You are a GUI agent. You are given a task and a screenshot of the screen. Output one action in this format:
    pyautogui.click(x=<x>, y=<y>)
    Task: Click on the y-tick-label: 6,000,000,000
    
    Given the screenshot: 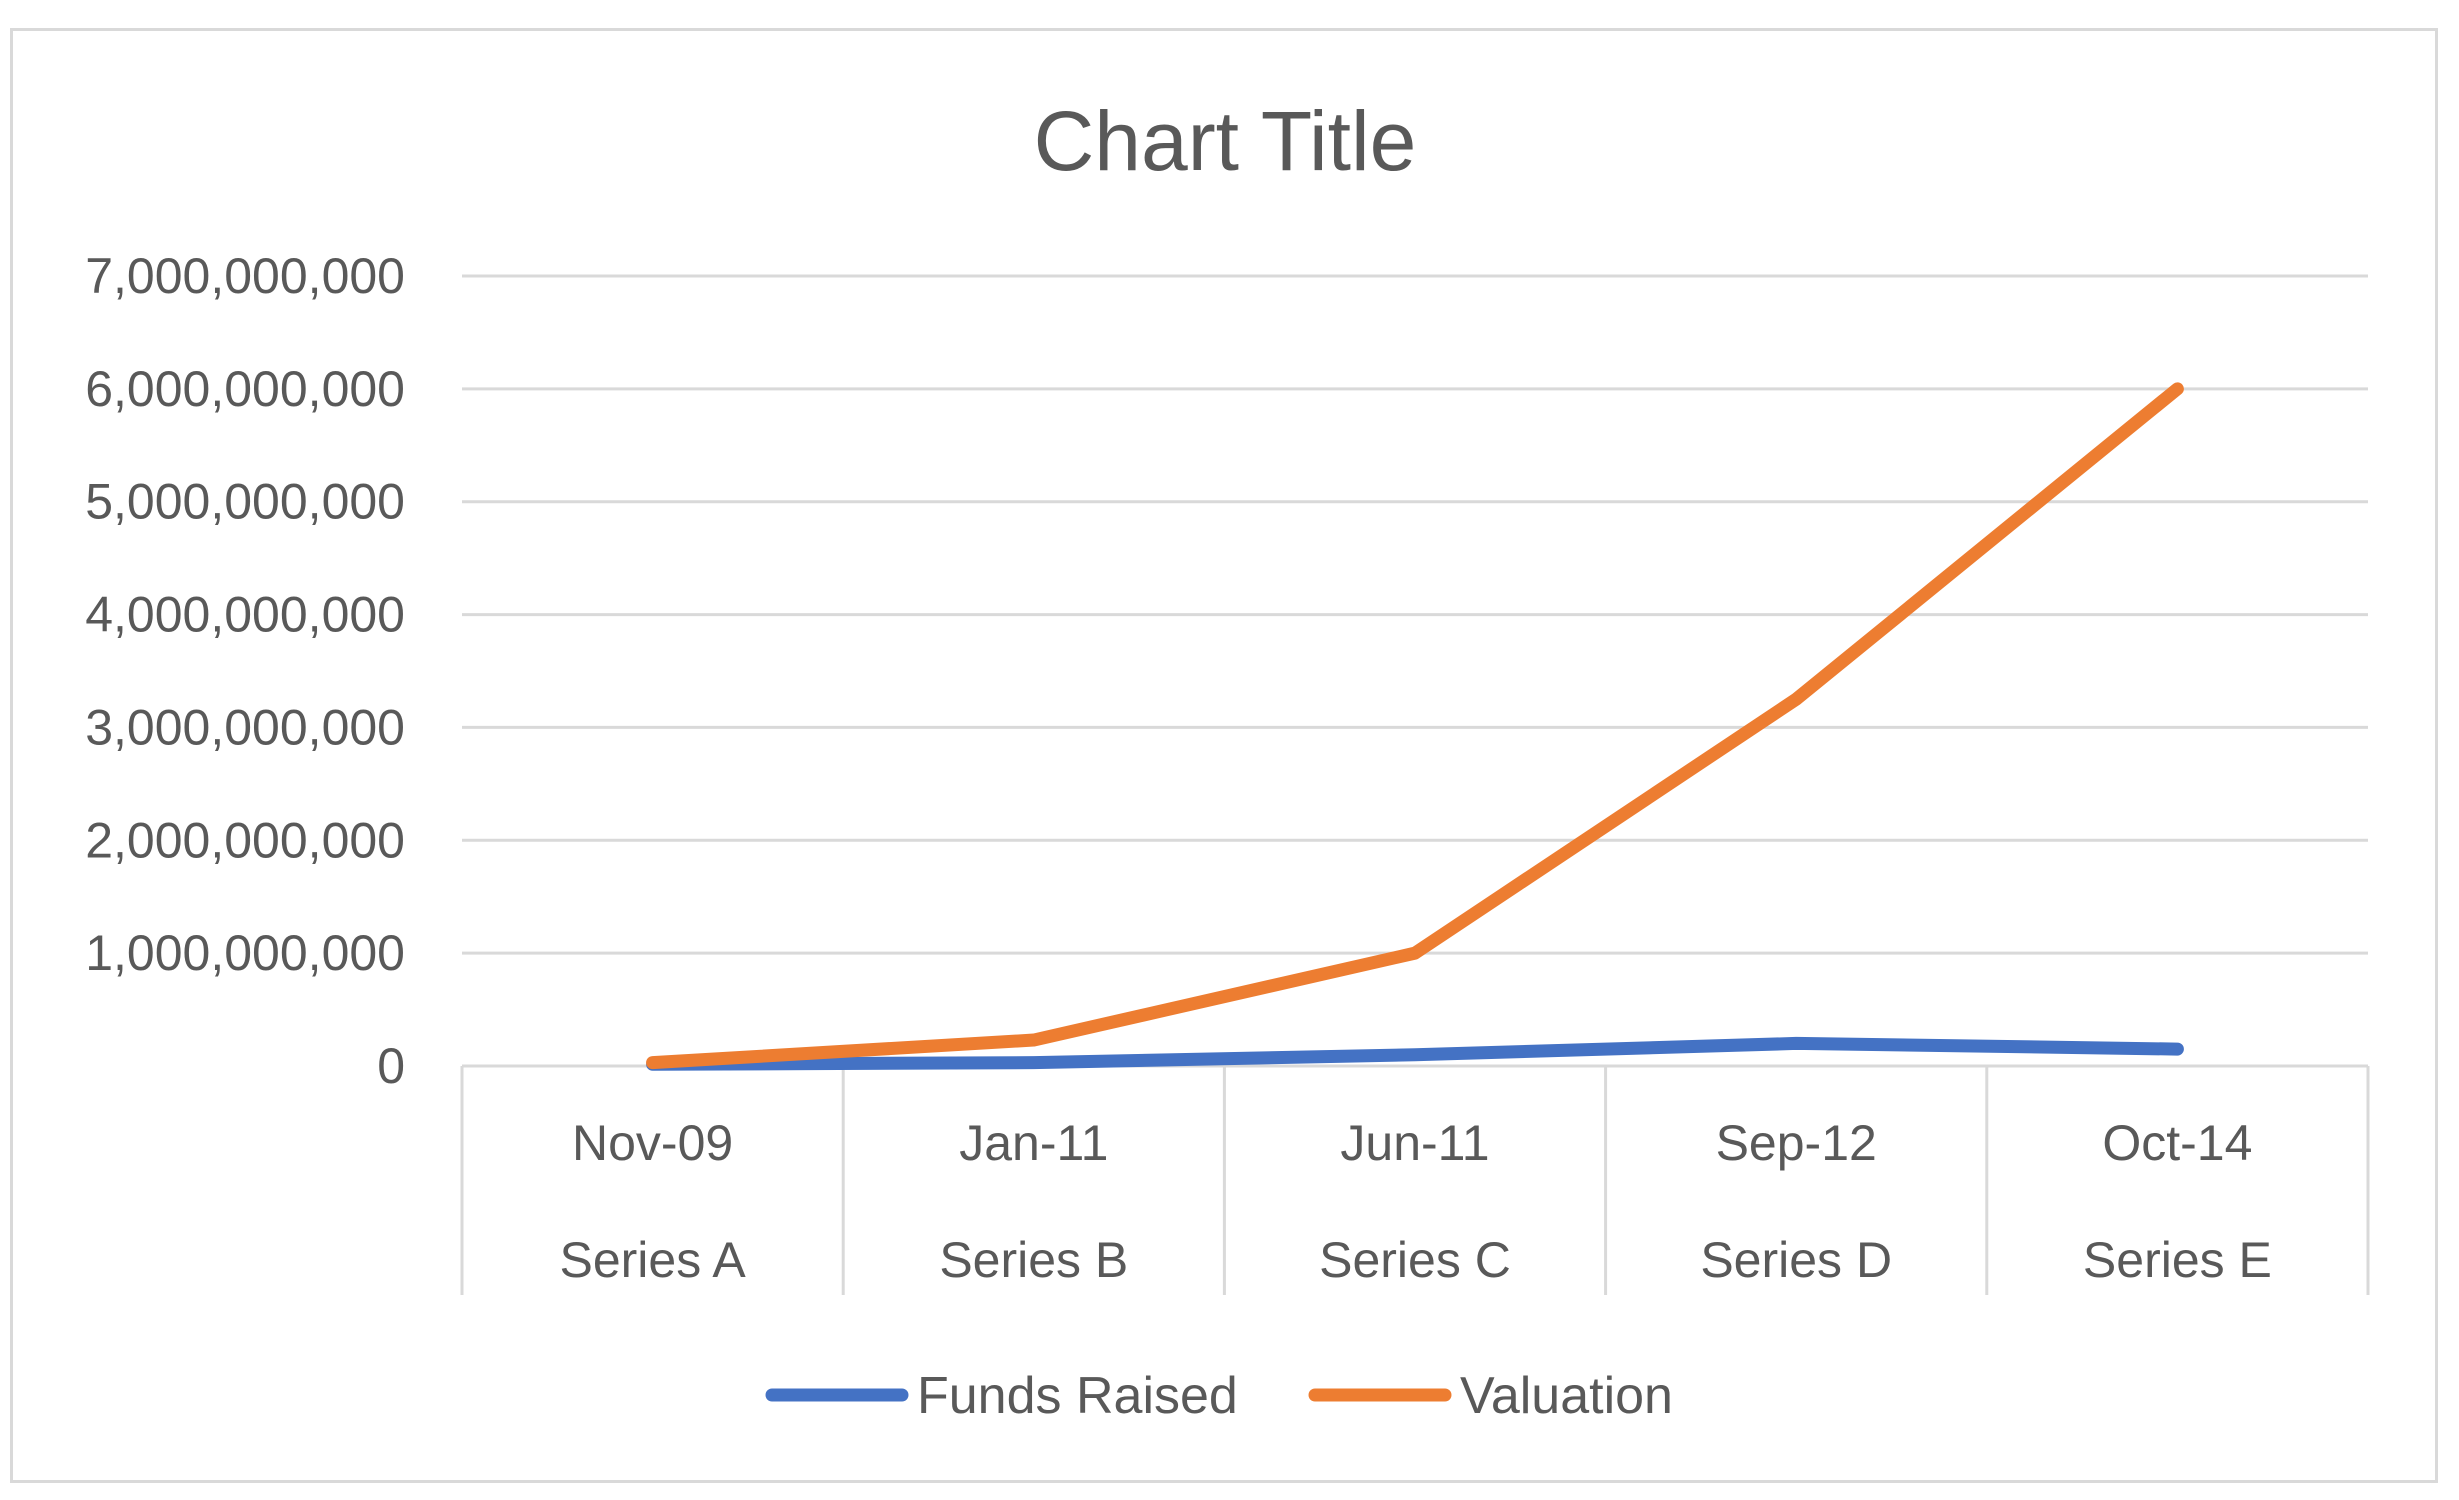 What is the action you would take?
    pyautogui.click(x=245, y=389)
    